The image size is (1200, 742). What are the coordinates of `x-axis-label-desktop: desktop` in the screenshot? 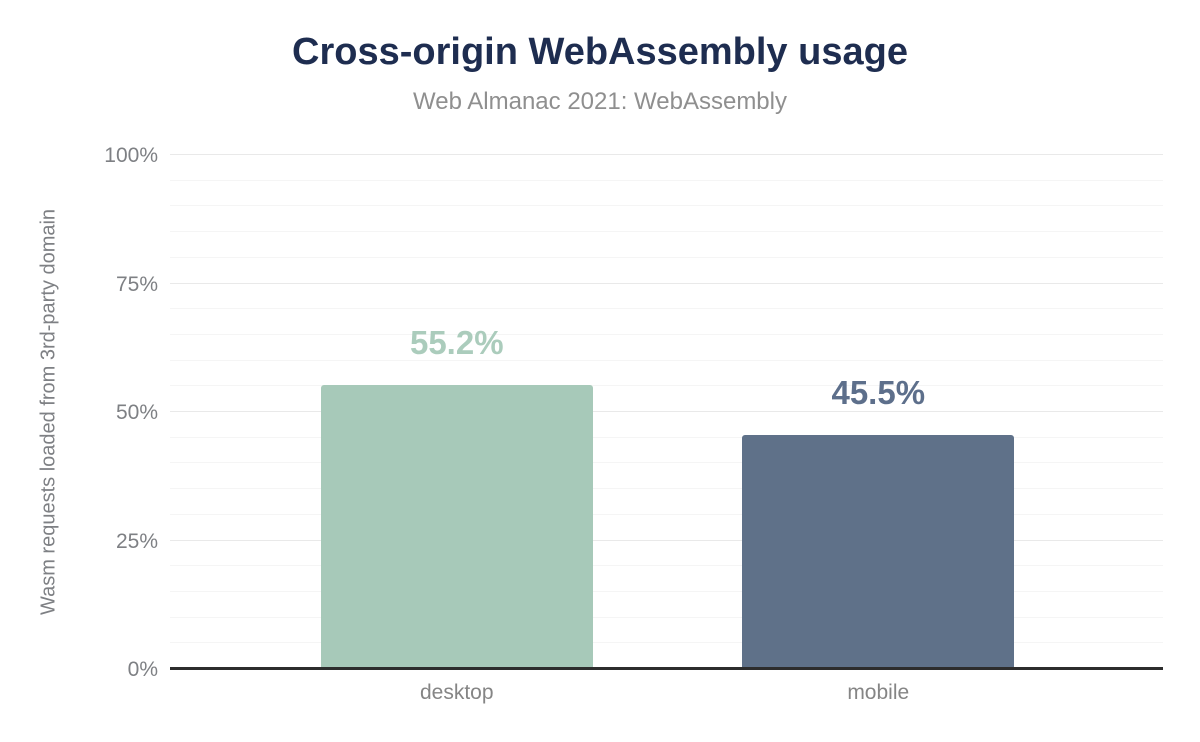 It's located at (456, 692).